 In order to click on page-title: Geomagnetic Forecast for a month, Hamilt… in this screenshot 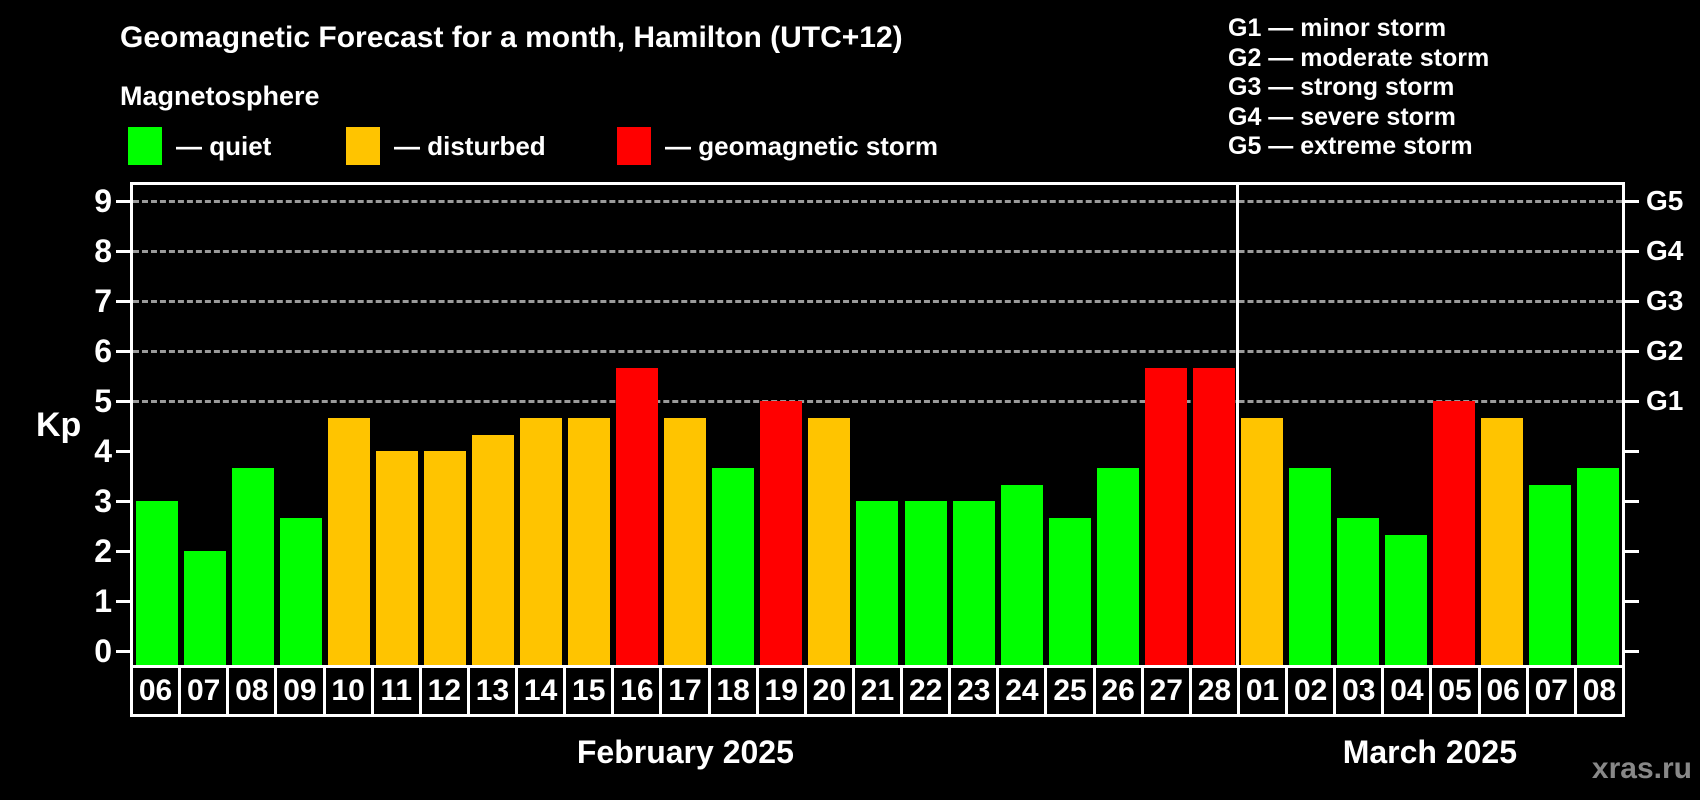, I will do `click(511, 37)`.